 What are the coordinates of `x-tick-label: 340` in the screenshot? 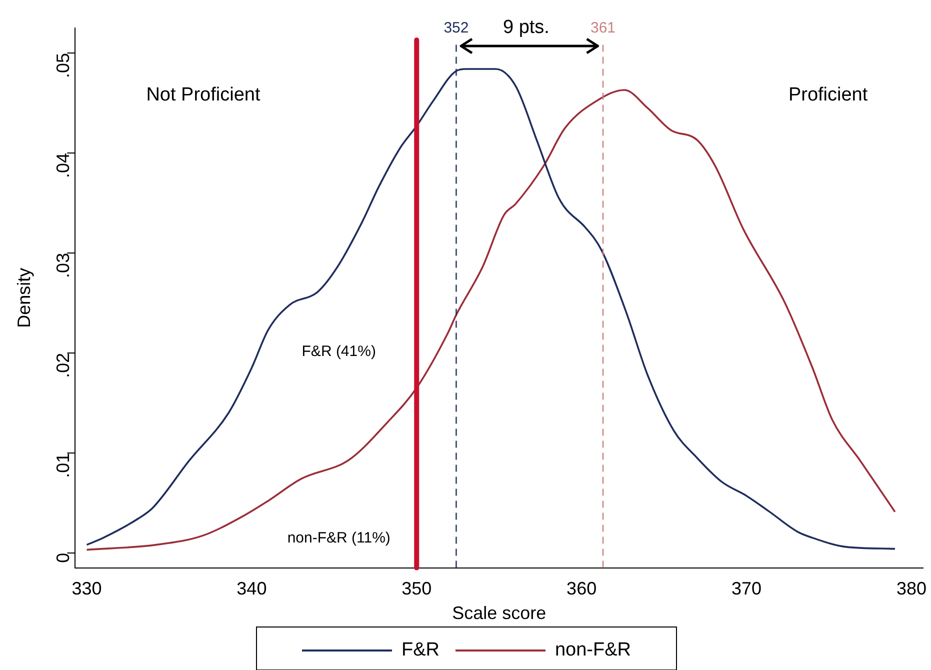 It's located at (251, 588).